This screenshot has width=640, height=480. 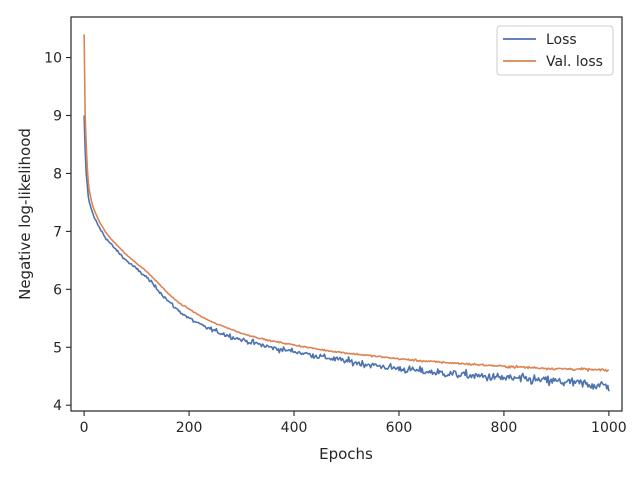 What do you see at coordinates (57, 406) in the screenshot?
I see `y-tick-label: 4` at bounding box center [57, 406].